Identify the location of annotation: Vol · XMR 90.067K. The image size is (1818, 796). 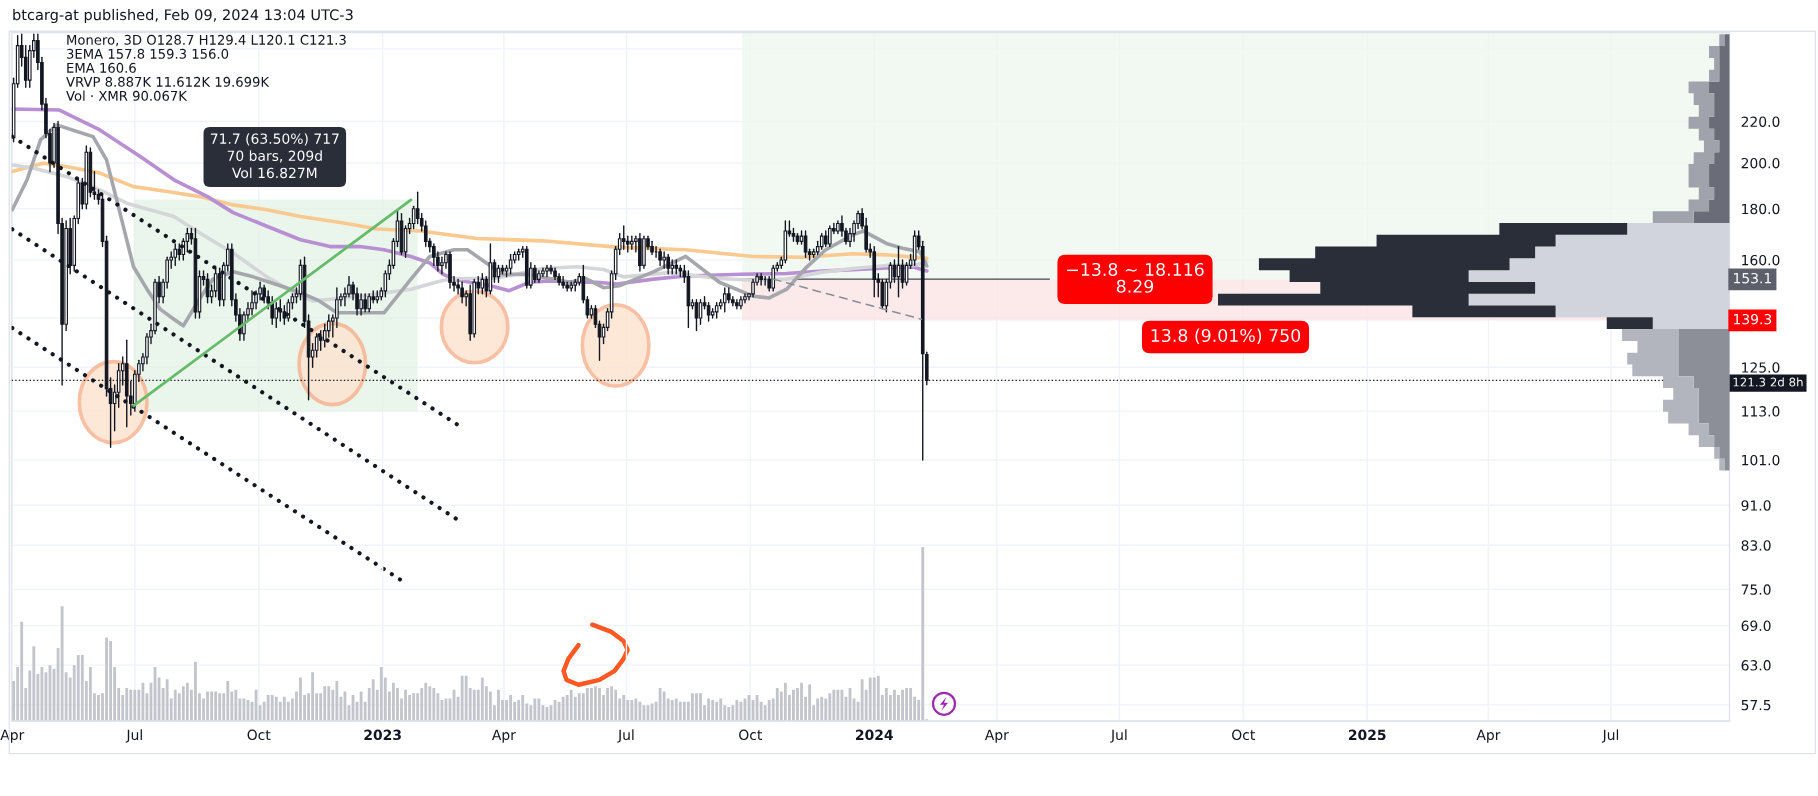
(127, 95).